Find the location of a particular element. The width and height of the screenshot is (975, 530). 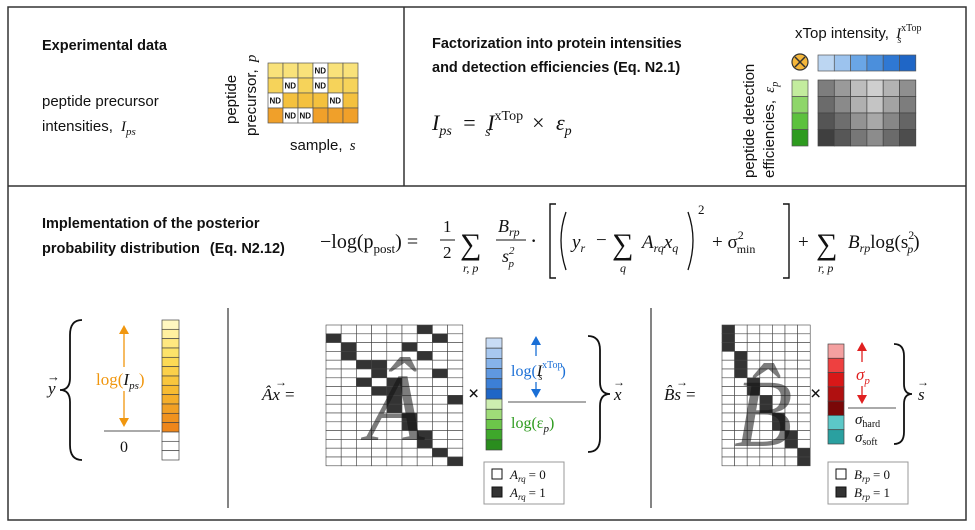

experimental-xlabel-text: sample, is located at coordinates (316, 145).